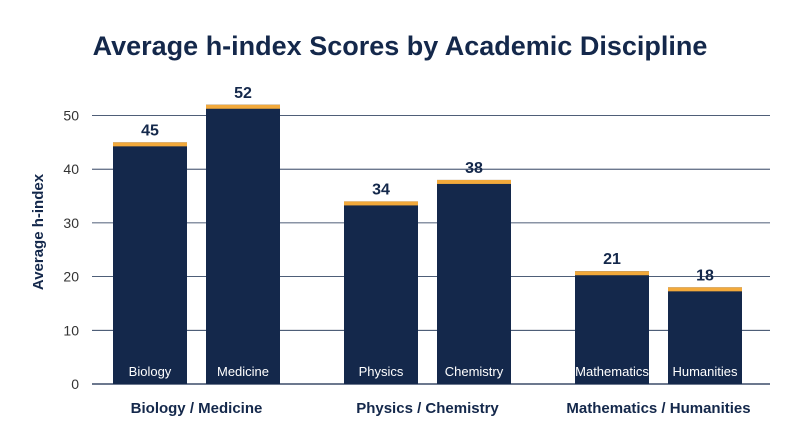 The width and height of the screenshot is (800, 447). Describe the element at coordinates (38, 231) in the screenshot. I see `y-axis-label: Average h-index` at that location.